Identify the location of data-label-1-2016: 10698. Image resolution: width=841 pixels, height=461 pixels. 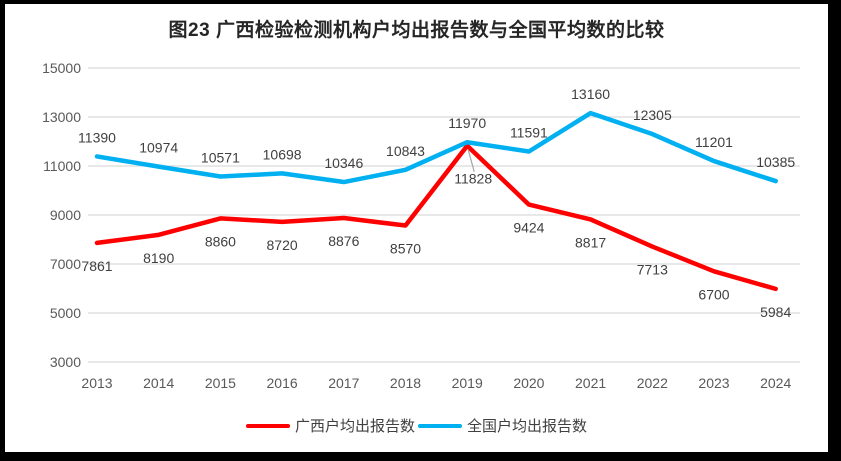
(282, 154).